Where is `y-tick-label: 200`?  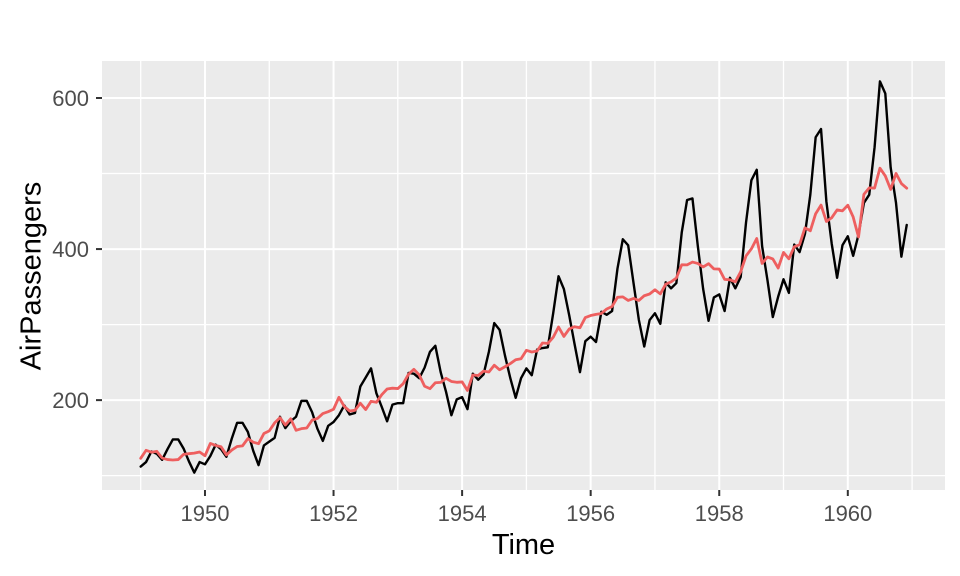 y-tick-label: 200 is located at coordinates (70, 400).